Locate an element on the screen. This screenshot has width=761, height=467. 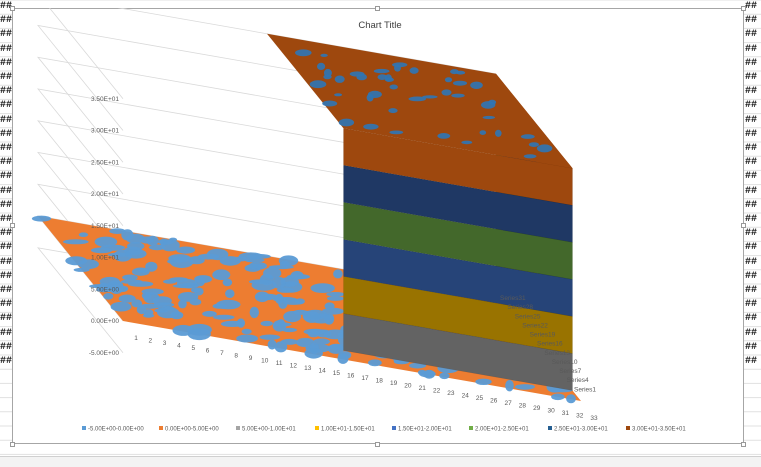
x-tick-label: 27 is located at coordinates (508, 403).